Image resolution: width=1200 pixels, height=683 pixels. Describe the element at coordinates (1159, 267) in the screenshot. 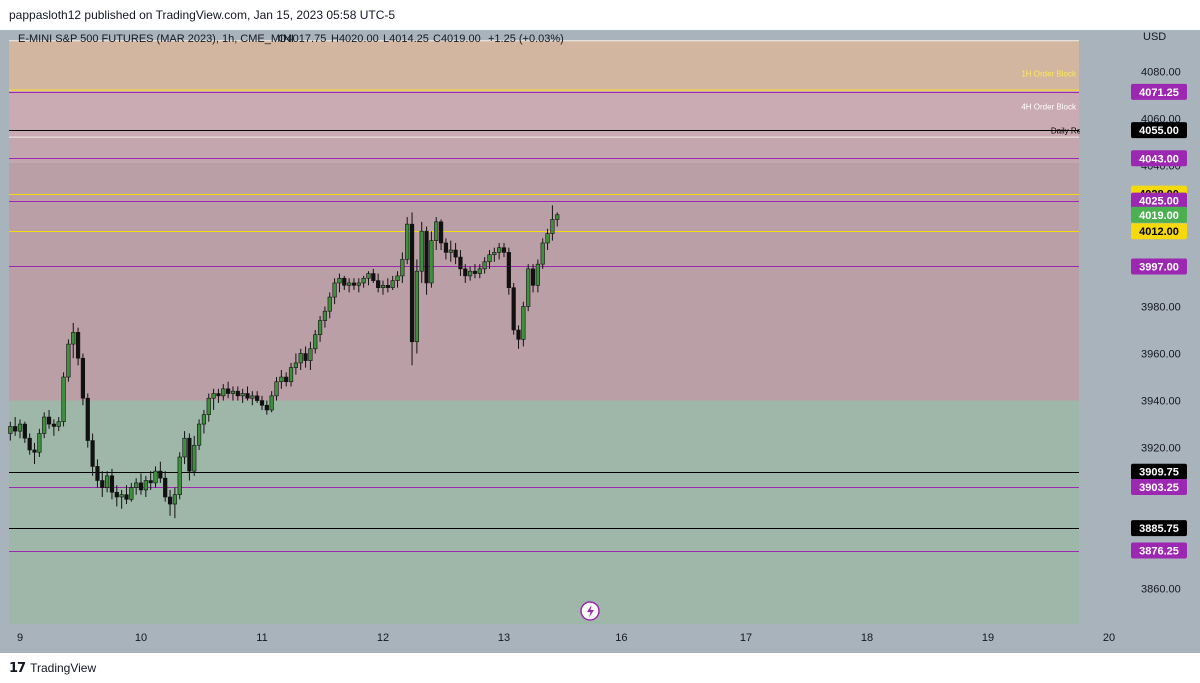

I see `price-label-3997-00: 3997.00` at that location.